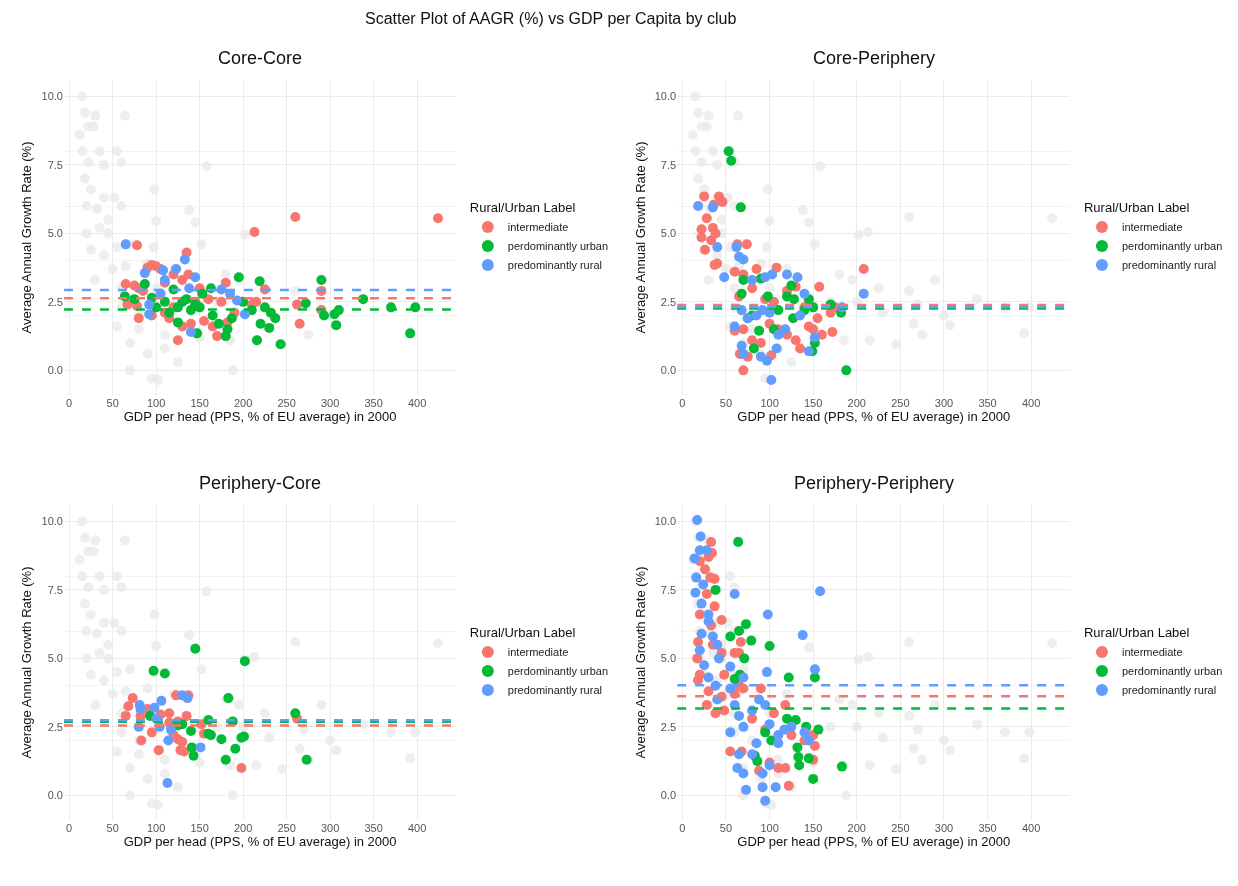 The width and height of the screenshot is (1238, 886). I want to click on chart-title: Core-Core, so click(260, 58).